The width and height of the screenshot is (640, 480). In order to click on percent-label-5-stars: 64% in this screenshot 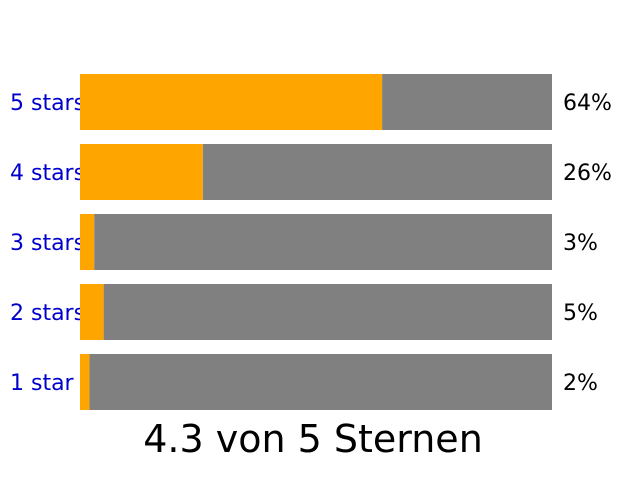, I will do `click(587, 103)`.